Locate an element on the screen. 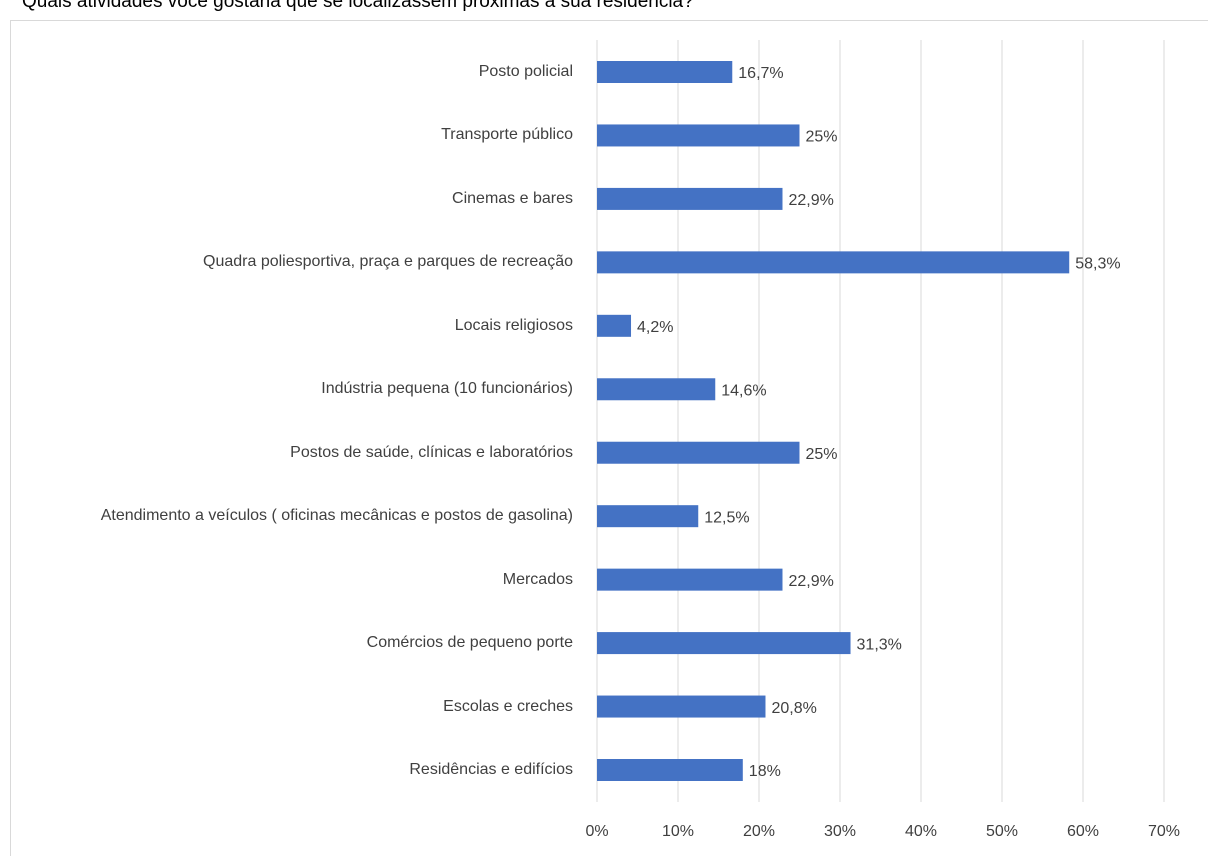  y-tick-label-box: Posto policial is located at coordinates (291, 72).